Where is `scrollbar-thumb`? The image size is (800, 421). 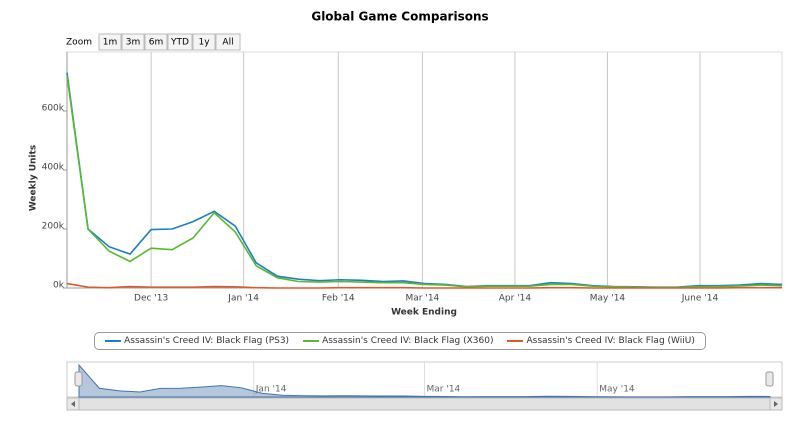
scrollbar-thumb is located at coordinates (424, 404).